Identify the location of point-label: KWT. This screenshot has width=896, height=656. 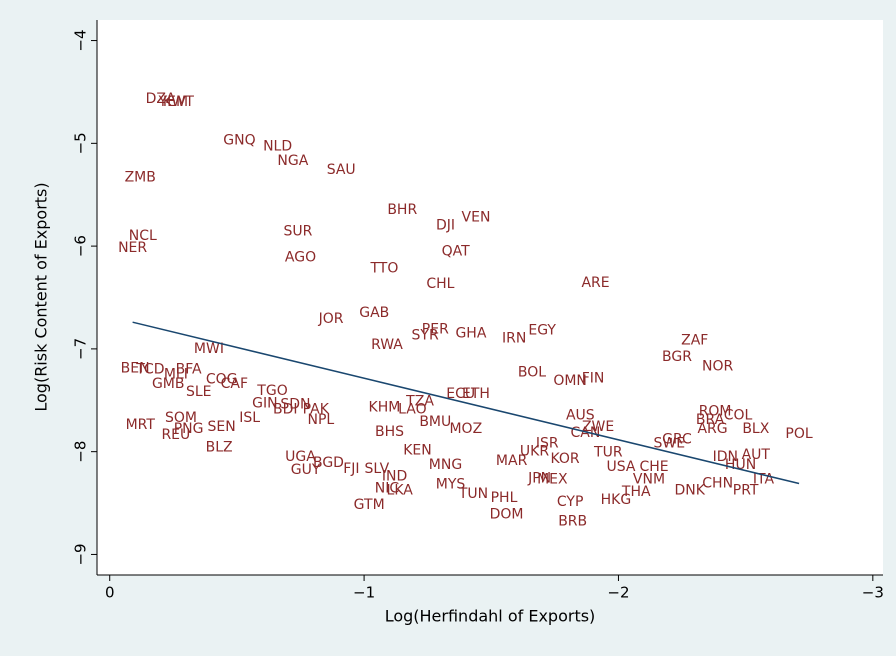
(179, 102).